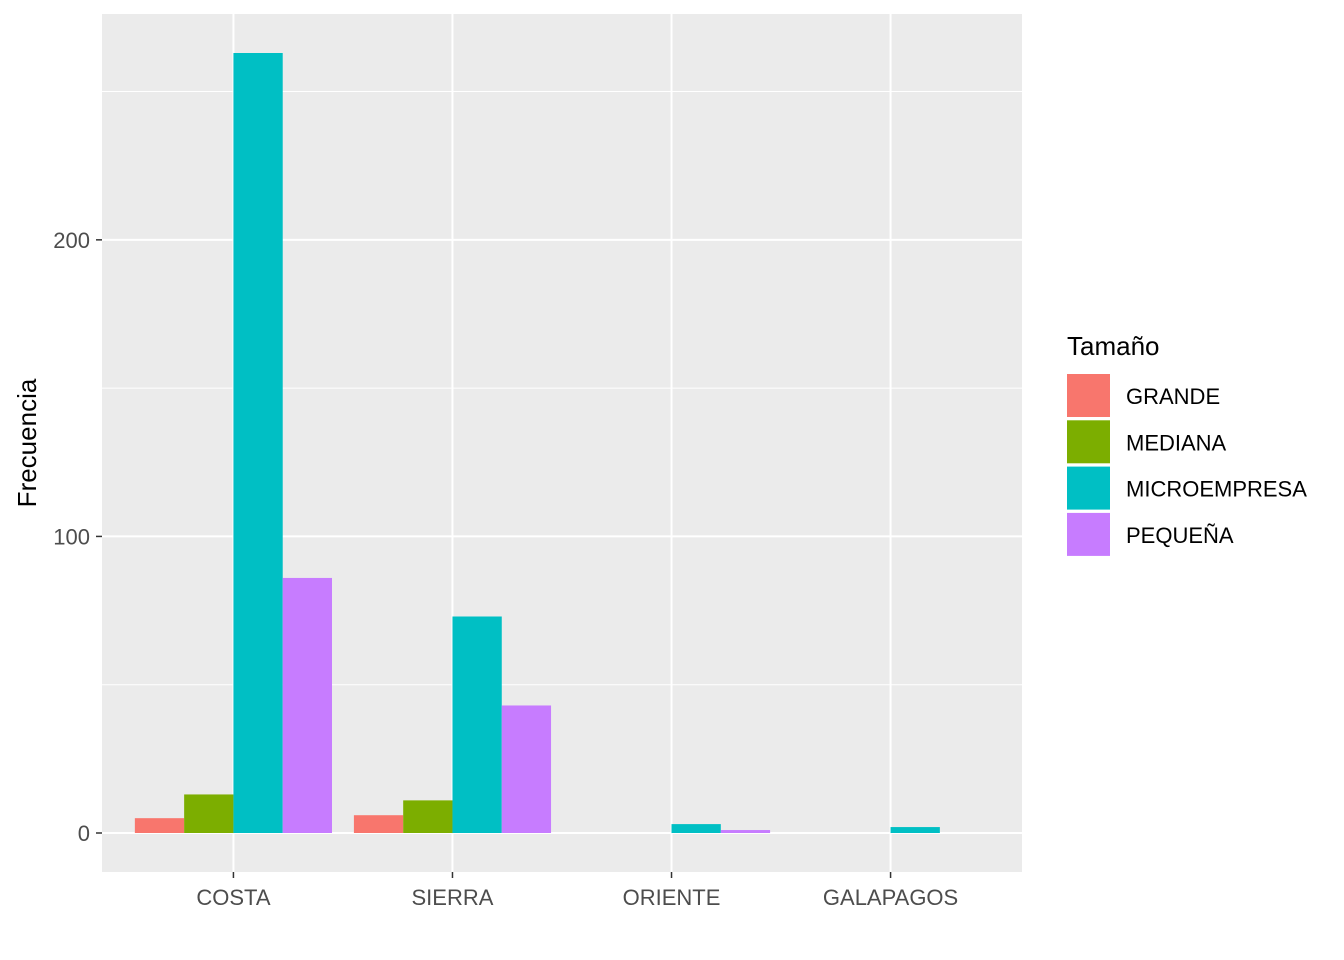  Describe the element at coordinates (71, 240) in the screenshot. I see `y-tick-label: 200` at that location.